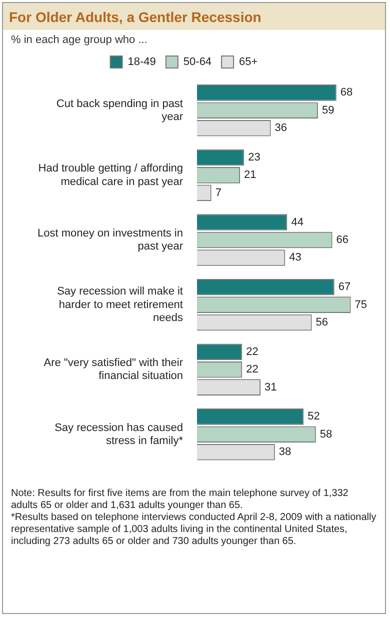 This screenshot has height=618, width=390. Describe the element at coordinates (344, 287) in the screenshot. I see `data-label: 67` at that location.